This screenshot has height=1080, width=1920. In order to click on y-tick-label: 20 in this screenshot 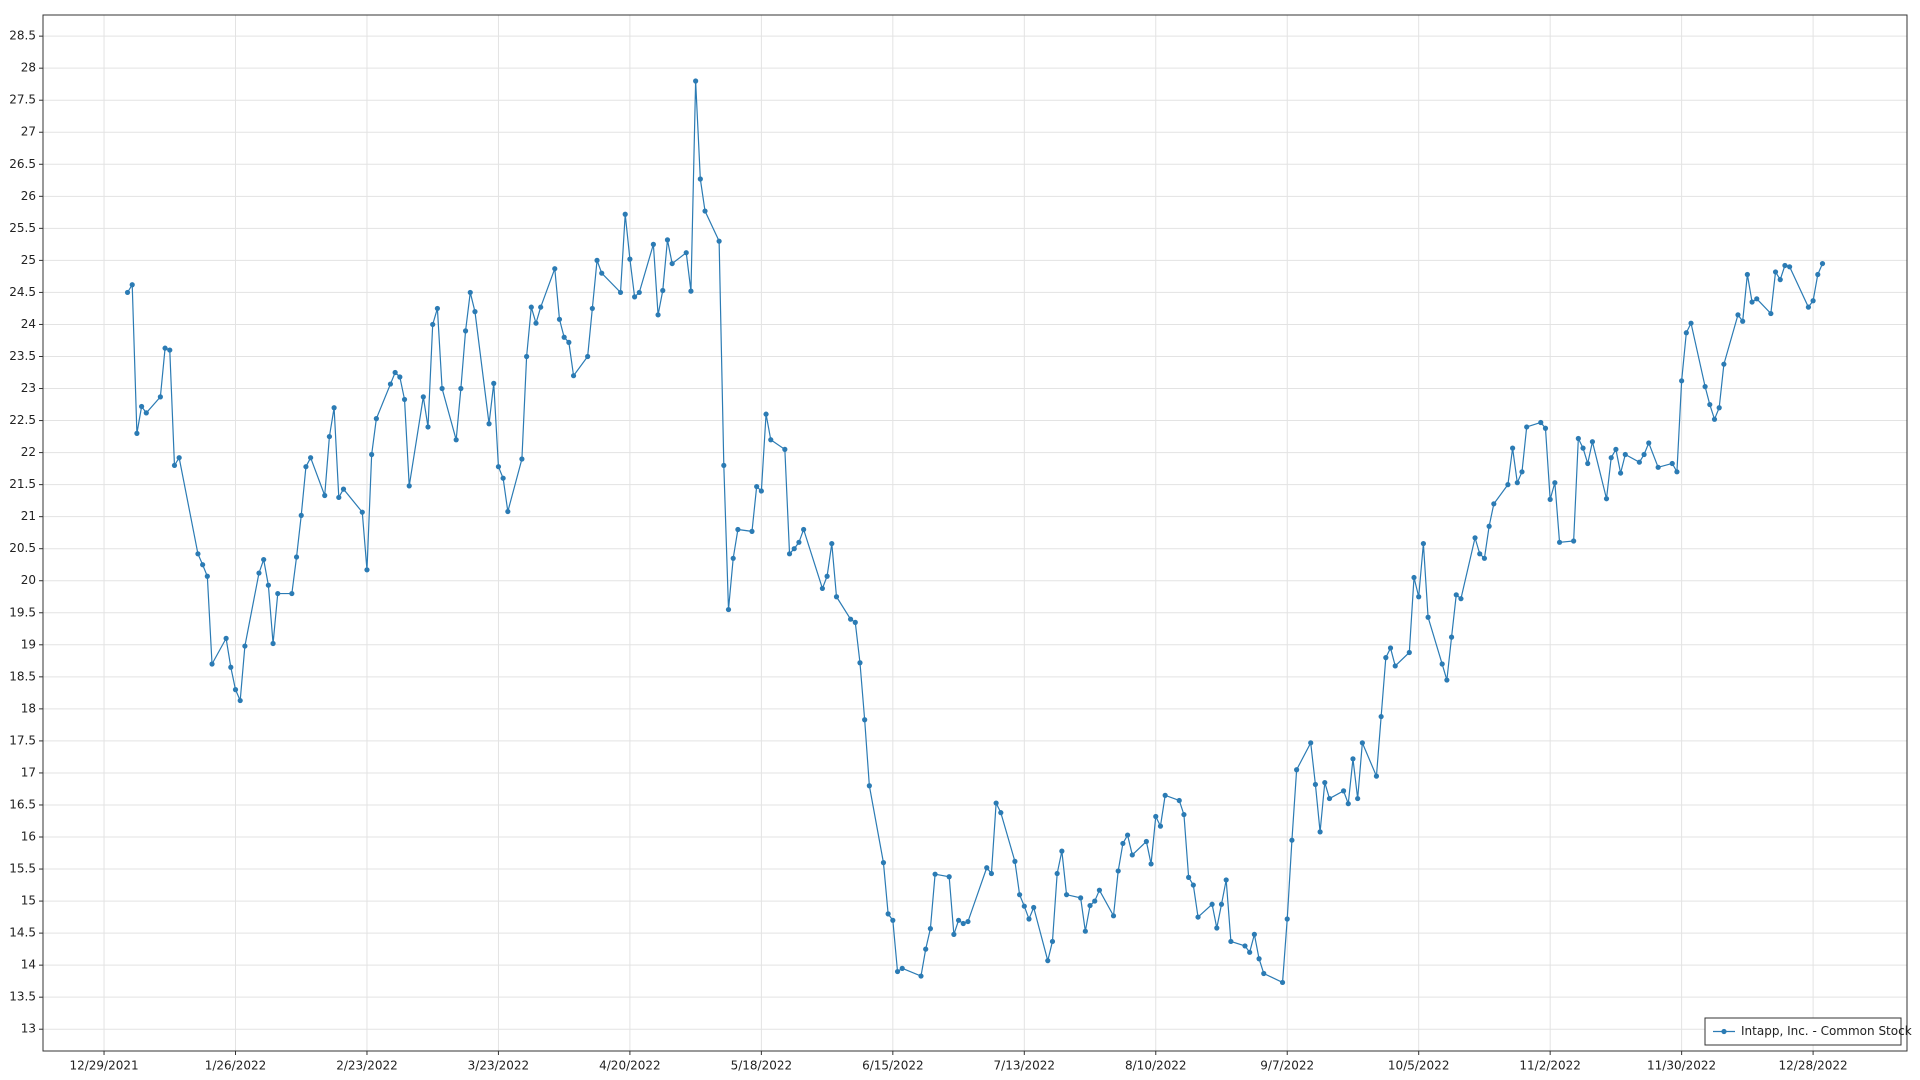, I will do `click(28, 580)`.